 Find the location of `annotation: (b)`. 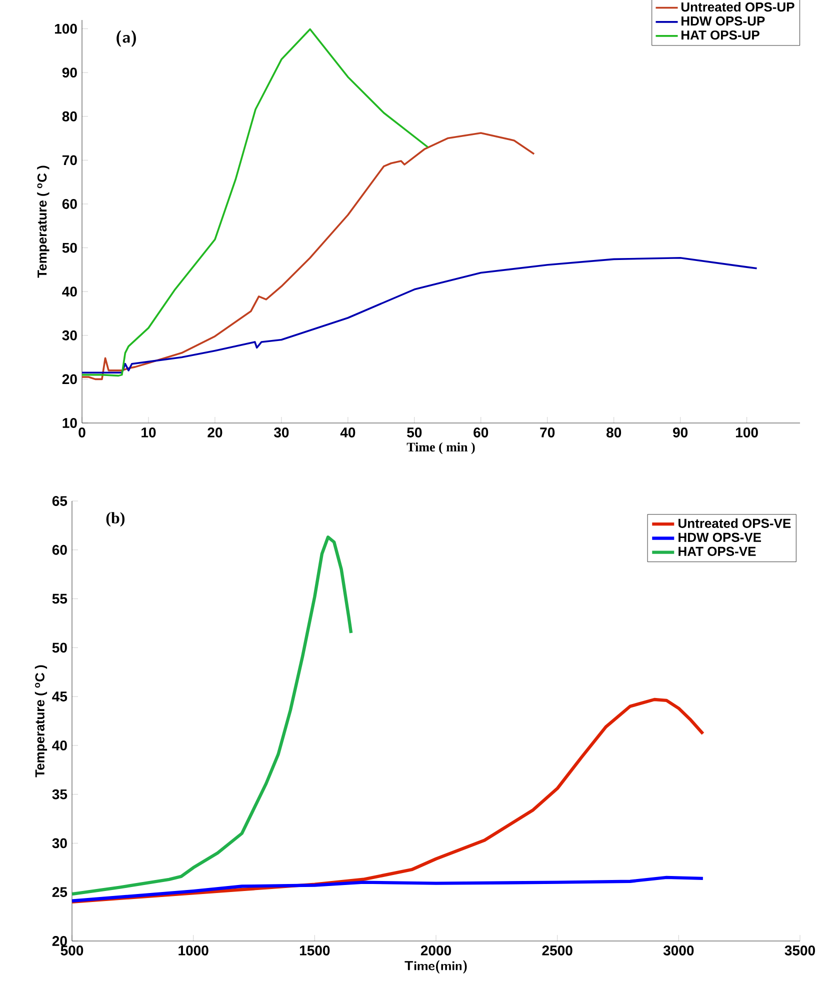

annotation: (b) is located at coordinates (115, 519).